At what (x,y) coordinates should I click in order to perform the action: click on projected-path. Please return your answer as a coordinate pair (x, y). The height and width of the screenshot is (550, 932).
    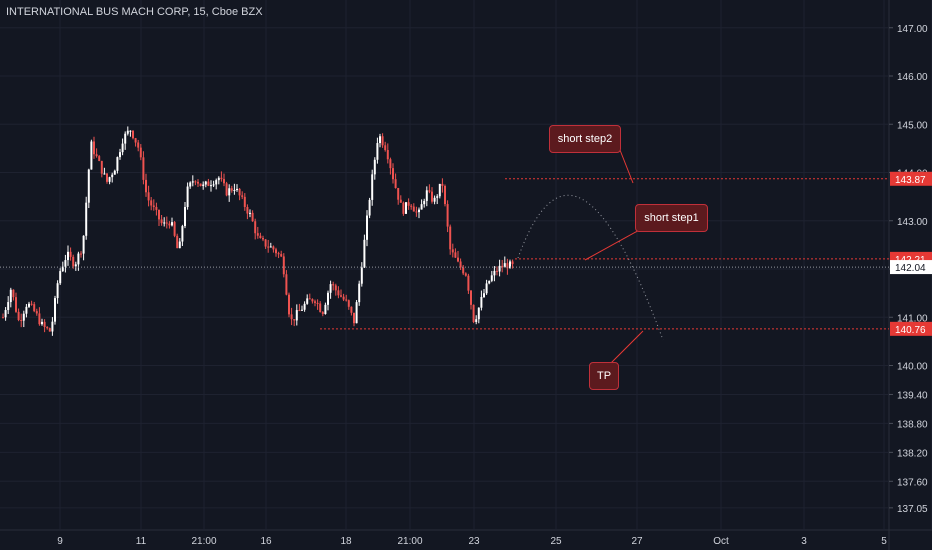
    Looking at the image, I should click on (590, 268).